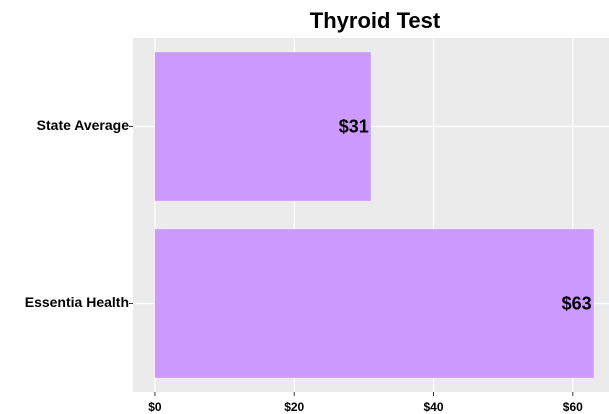 This screenshot has width=609, height=414. What do you see at coordinates (155, 407) in the screenshot?
I see `x-tick-label: $0` at bounding box center [155, 407].